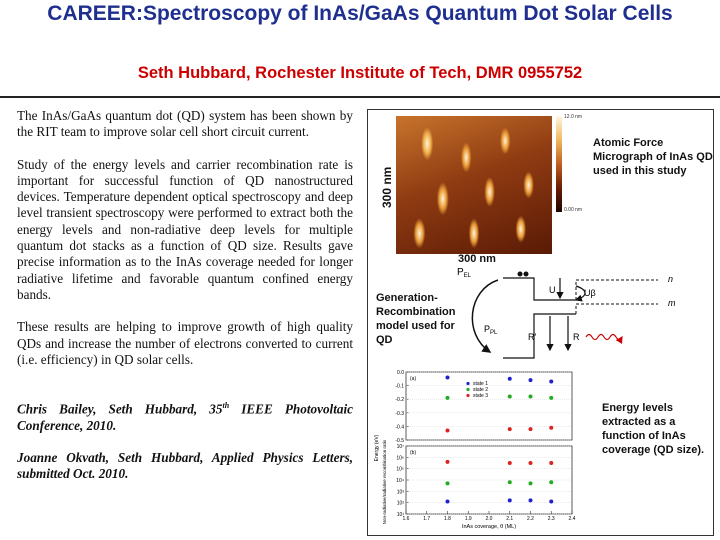 The height and width of the screenshot is (540, 720). I want to click on chart-xtick-label: 1.8, so click(447, 519).